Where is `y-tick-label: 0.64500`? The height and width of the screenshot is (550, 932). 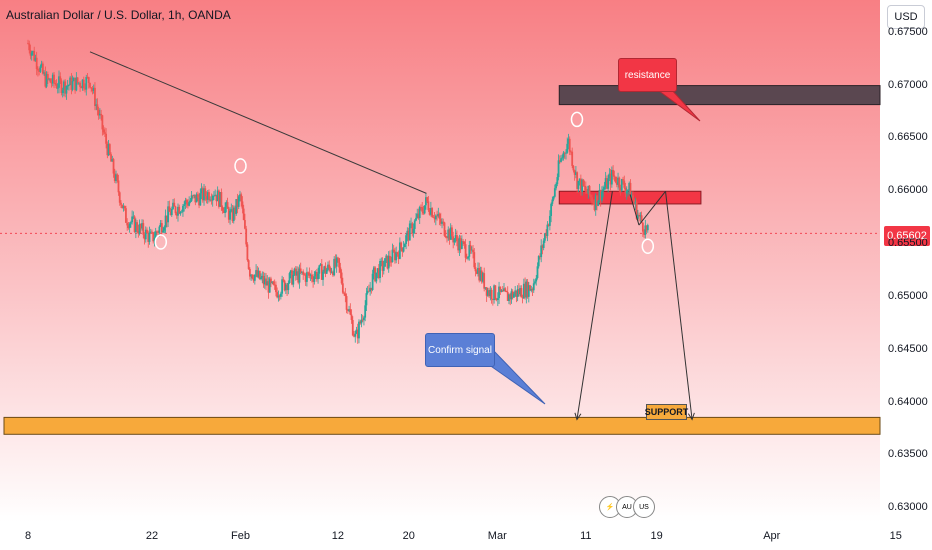
y-tick-label: 0.64500 is located at coordinates (908, 348).